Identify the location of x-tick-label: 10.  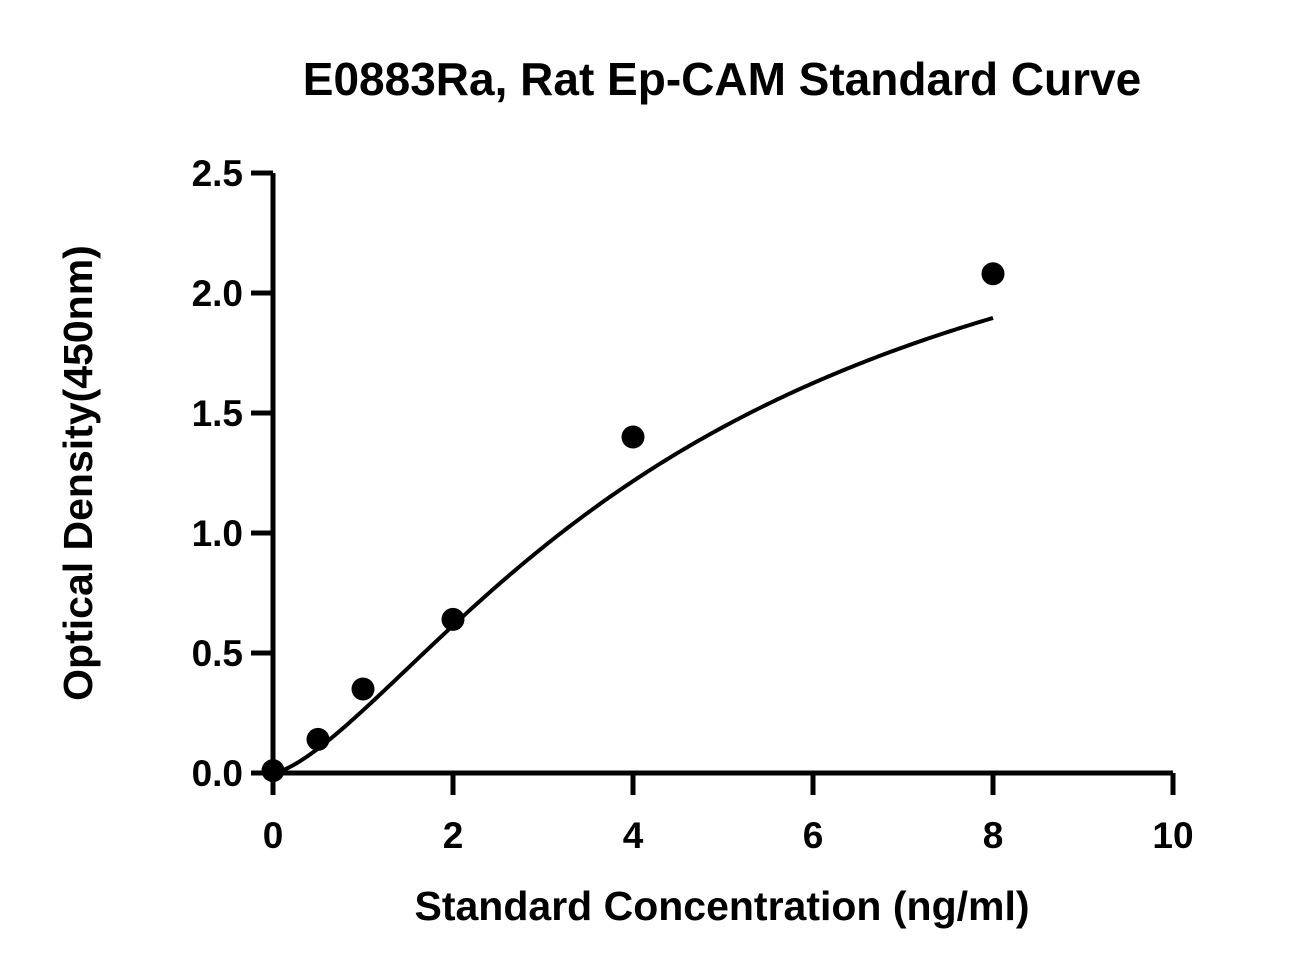
(1172, 835).